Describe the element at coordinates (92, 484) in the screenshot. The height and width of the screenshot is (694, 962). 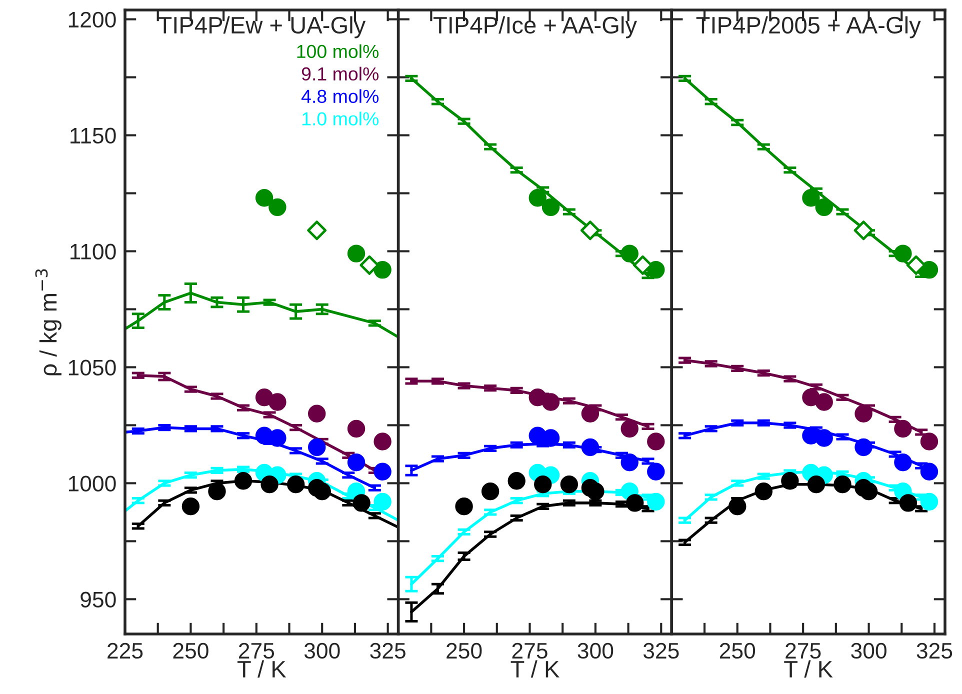
I see `y-tick-label: 1000` at that location.